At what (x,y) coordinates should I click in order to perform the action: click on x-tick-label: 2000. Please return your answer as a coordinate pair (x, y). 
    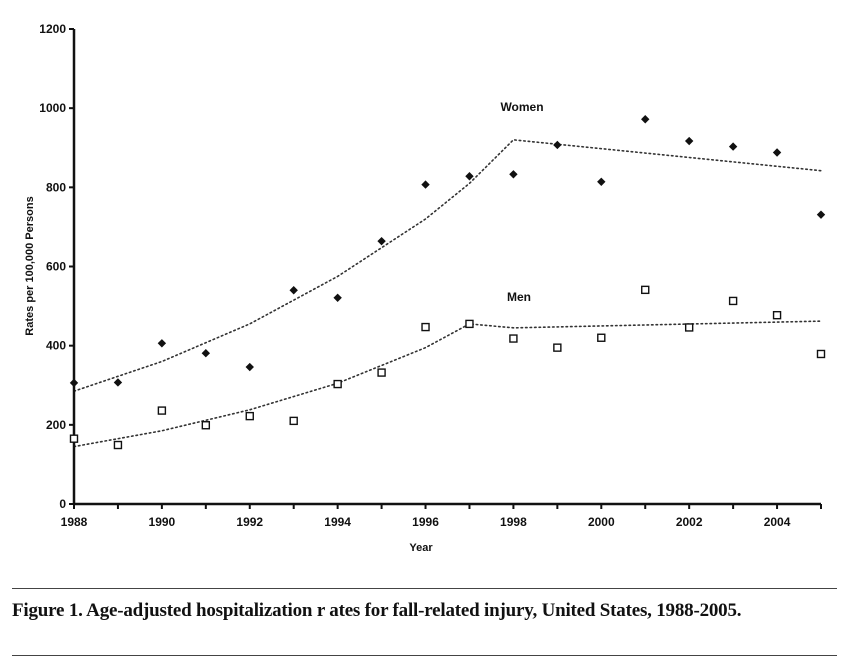
    Looking at the image, I should click on (601, 522).